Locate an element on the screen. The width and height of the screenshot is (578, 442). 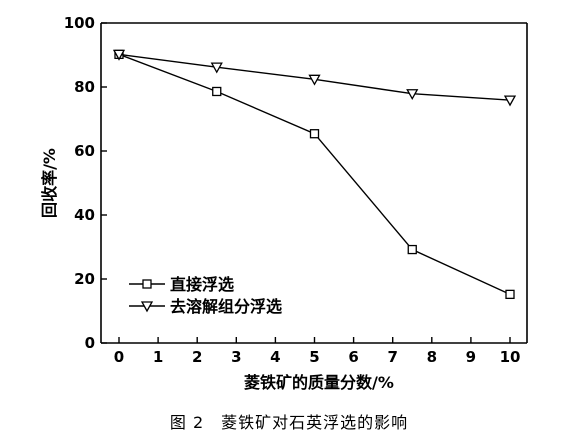
legend-label: 直接浮选 is located at coordinates (202, 284).